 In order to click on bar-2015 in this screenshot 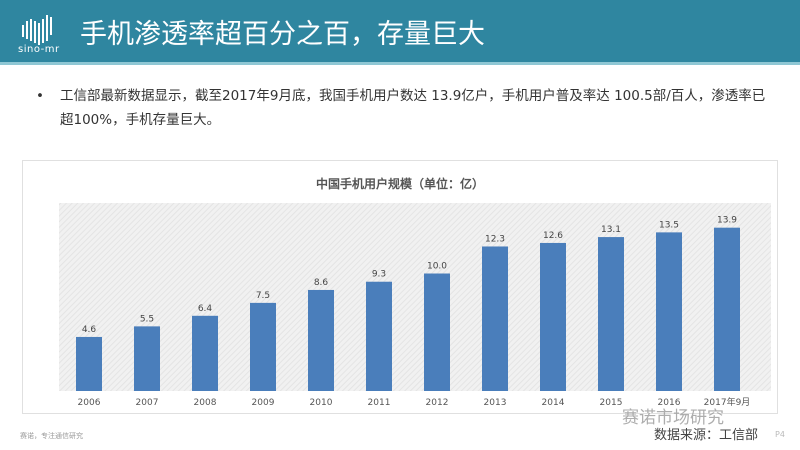, I will do `click(611, 314)`.